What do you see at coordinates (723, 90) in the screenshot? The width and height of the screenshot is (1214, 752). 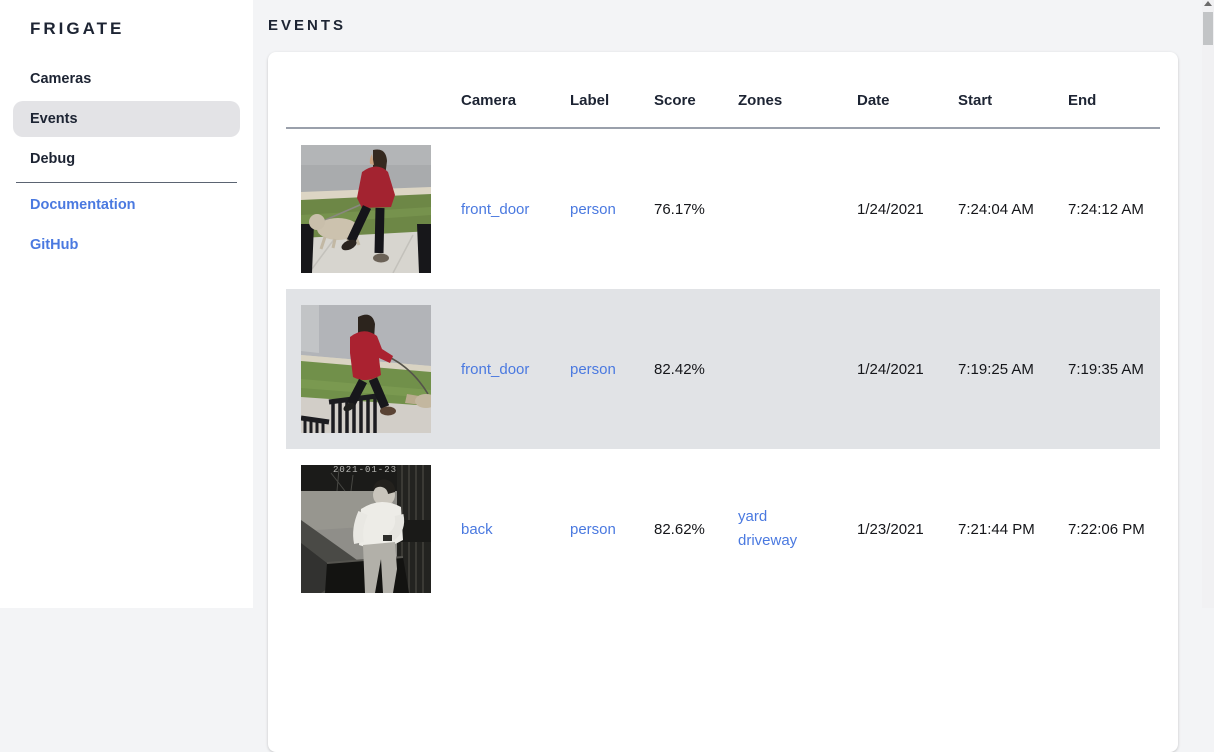 I see `events-table-header: Camera Label Score Zones Date Start End` at bounding box center [723, 90].